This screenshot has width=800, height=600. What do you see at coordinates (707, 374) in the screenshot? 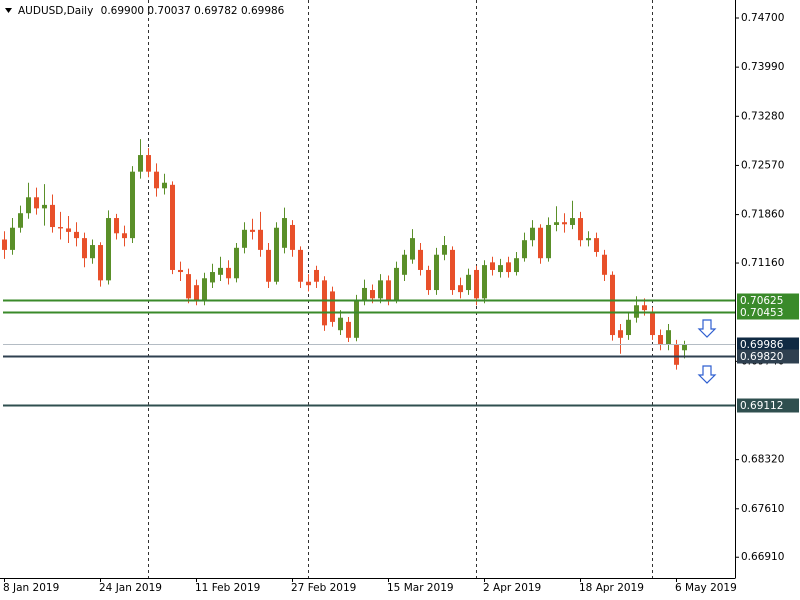
I see `down-arrow` at bounding box center [707, 374].